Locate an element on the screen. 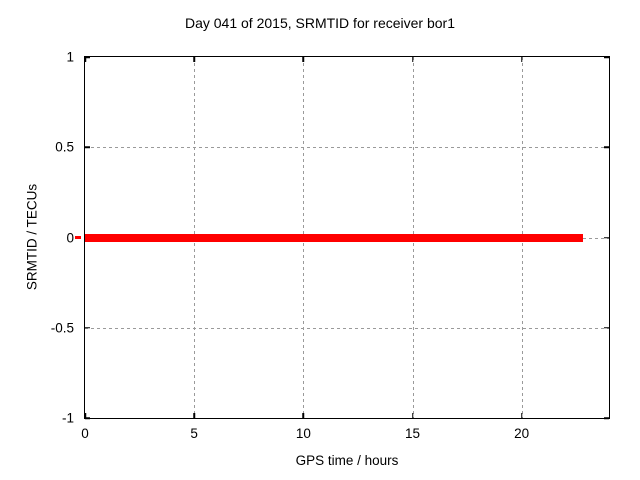  x-tick-label: 5 is located at coordinates (194, 433).